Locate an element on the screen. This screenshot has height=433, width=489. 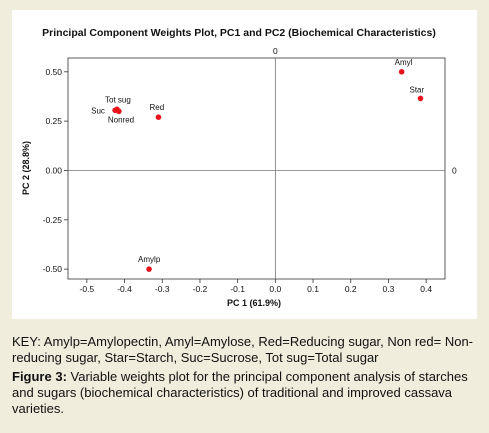
y-tick-label: -0.25 is located at coordinates (53, 220).